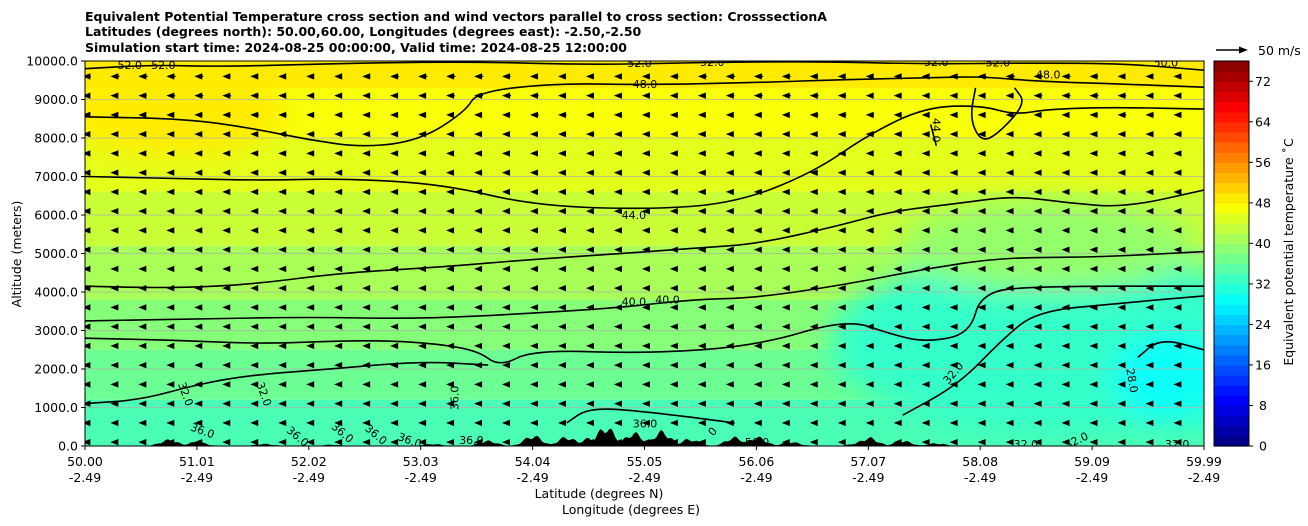  Describe the element at coordinates (1243, 50) in the screenshot. I see `quiver-key-arrowhead` at that location.